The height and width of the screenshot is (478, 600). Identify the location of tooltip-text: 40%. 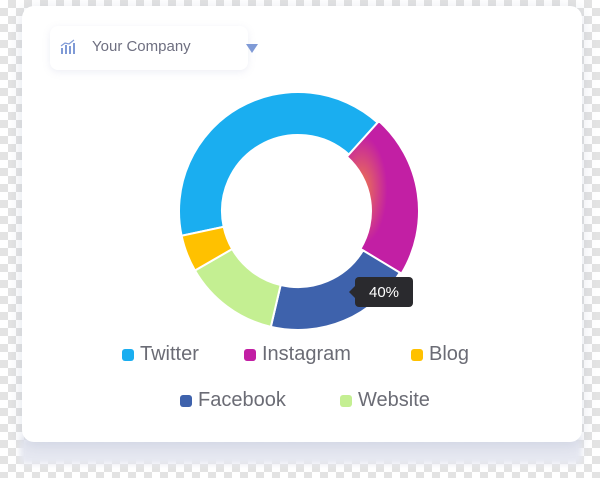
(384, 292).